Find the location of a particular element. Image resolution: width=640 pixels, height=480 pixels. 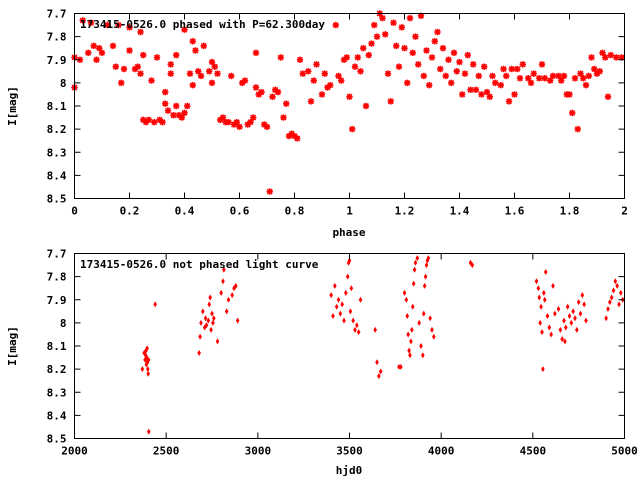

unphased-x-tick-label: 2500 is located at coordinates (166, 451).